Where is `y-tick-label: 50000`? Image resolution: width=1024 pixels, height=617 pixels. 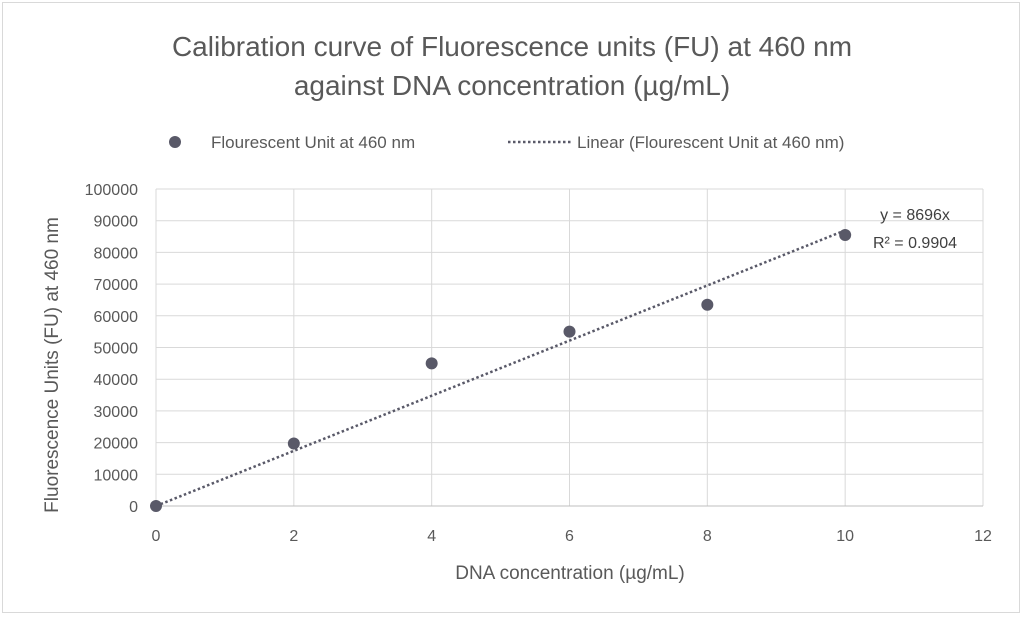
y-tick-label: 50000 is located at coordinates (116, 349).